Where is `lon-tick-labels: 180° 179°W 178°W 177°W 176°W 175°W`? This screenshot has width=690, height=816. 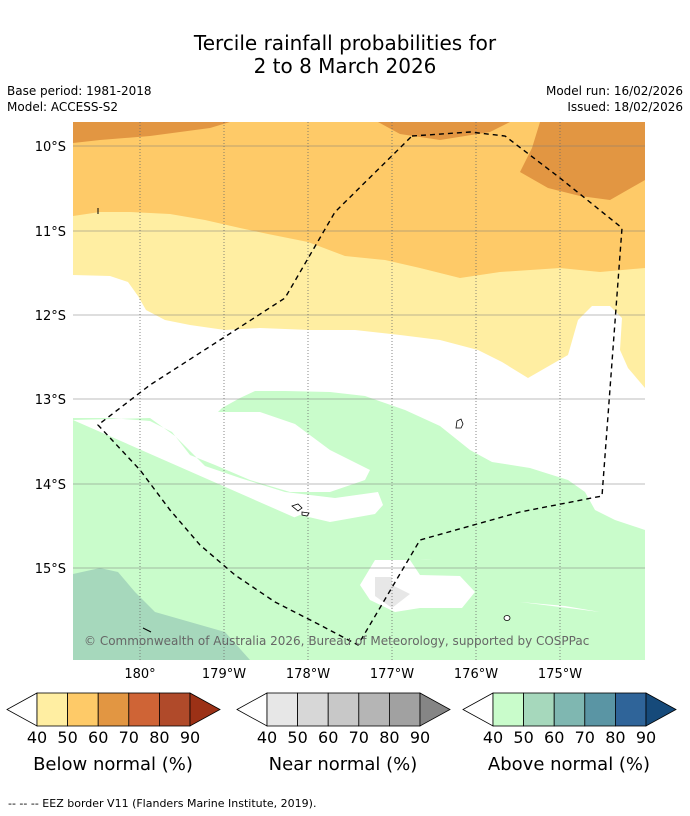
lon-tick-labels: 180° 179°W 178°W 177°W 176°W 175°W is located at coordinates (353, 674).